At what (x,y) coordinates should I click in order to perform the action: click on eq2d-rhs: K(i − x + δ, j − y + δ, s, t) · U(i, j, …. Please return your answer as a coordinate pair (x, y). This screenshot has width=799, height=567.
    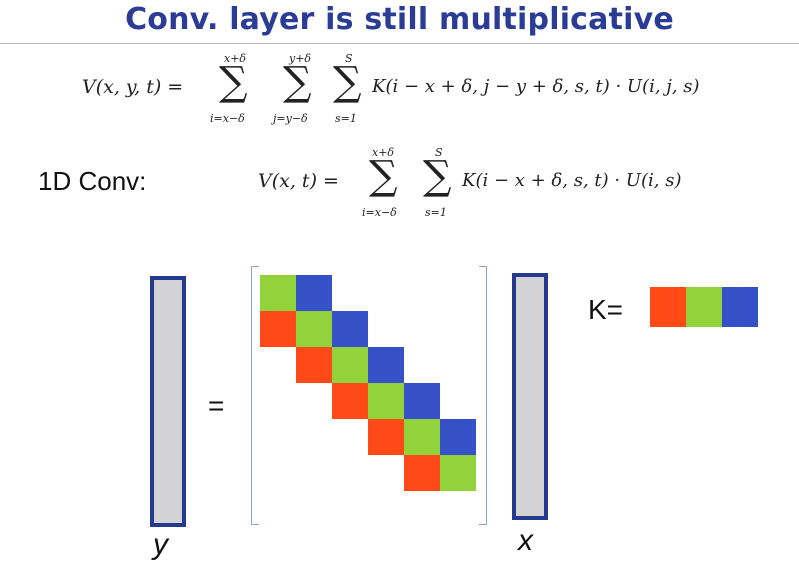
    Looking at the image, I should click on (536, 86).